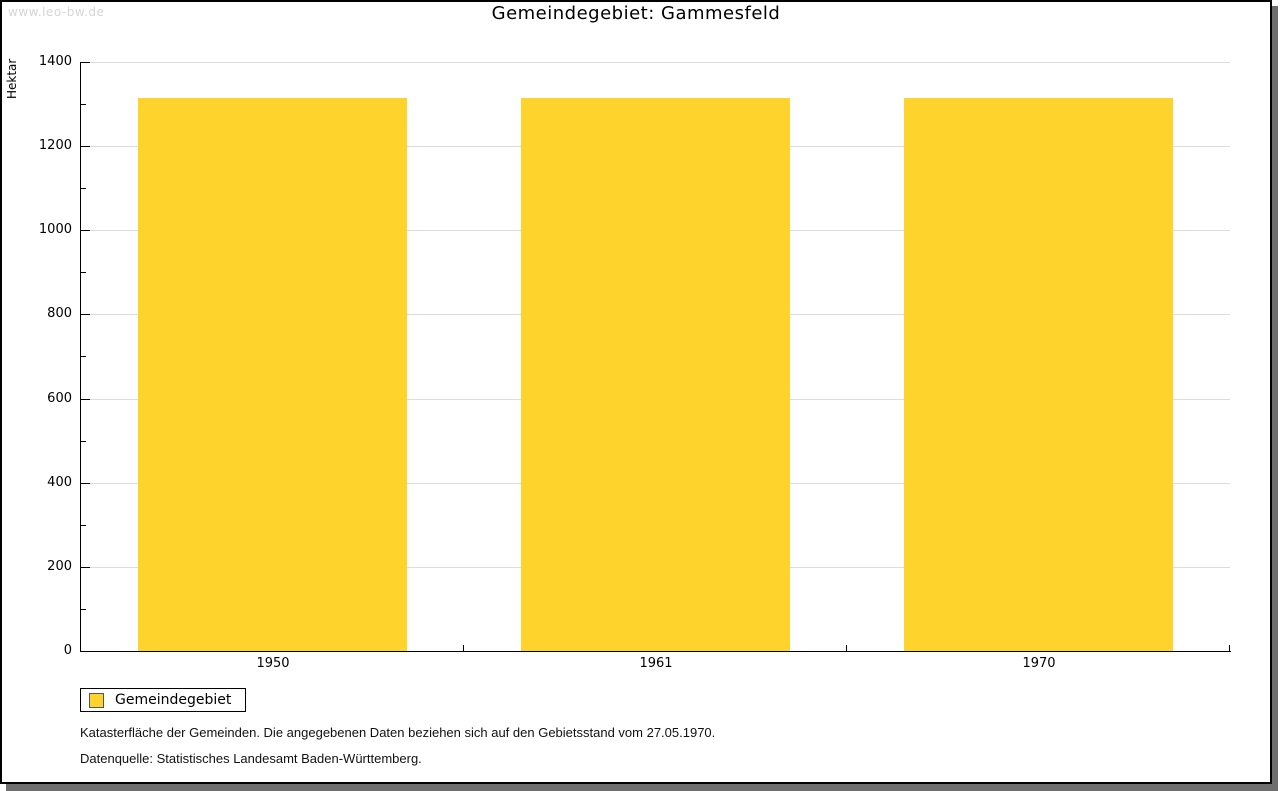 This screenshot has height=791, width=1280. Describe the element at coordinates (1038, 374) in the screenshot. I see `bar-1970` at that location.